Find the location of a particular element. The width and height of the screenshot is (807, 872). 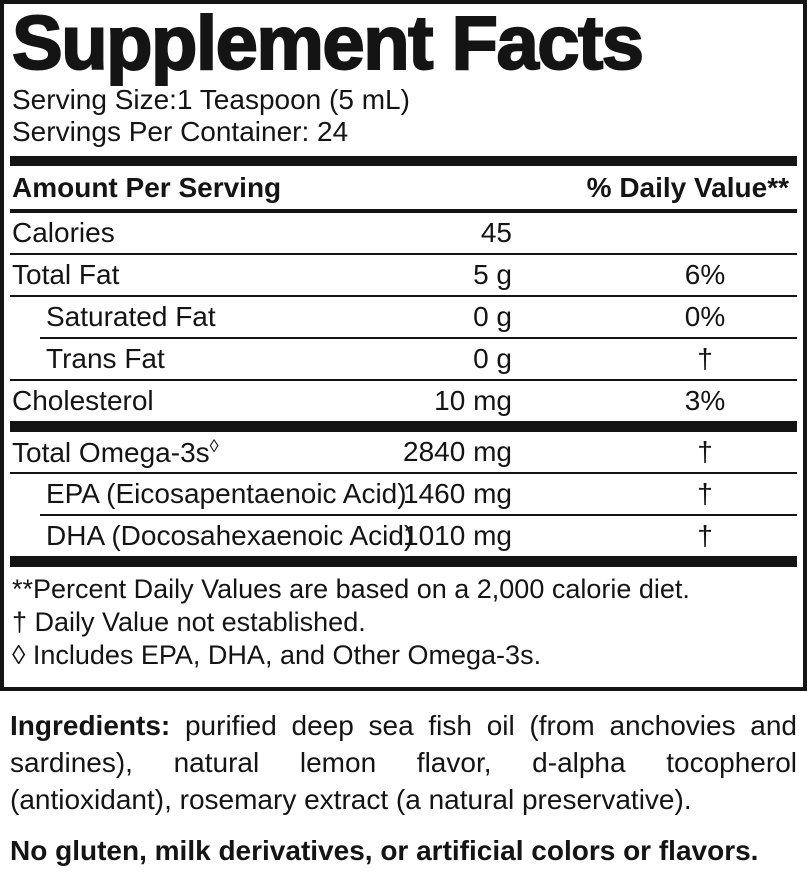

row-trans-fat: Trans Fat 0 g † is located at coordinates (403, 359).